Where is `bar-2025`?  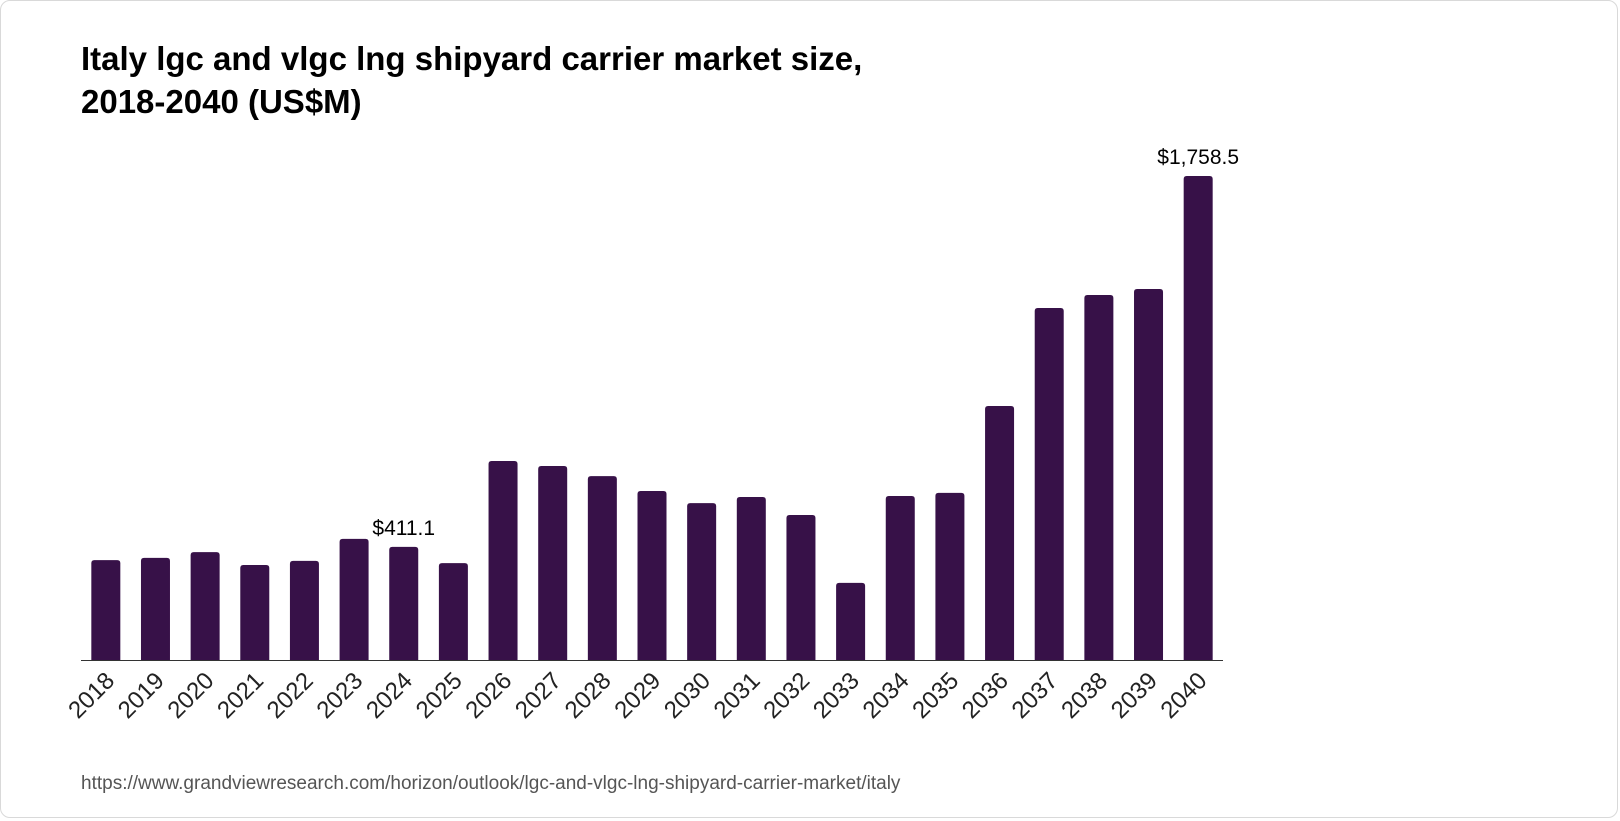
bar-2025 is located at coordinates (453, 611).